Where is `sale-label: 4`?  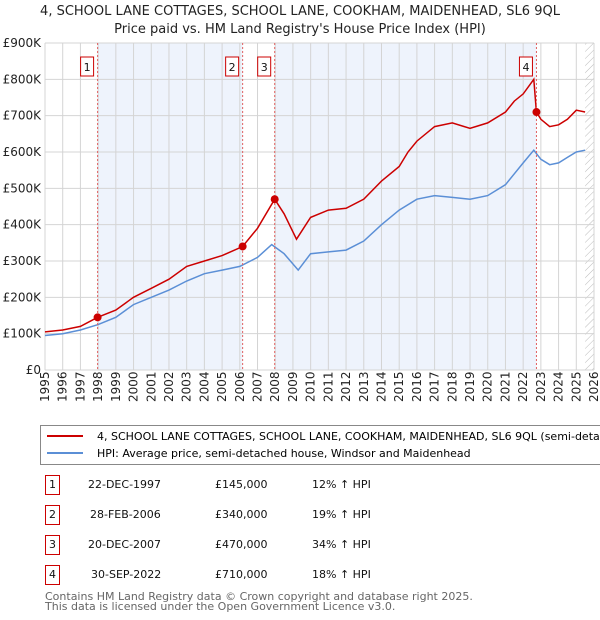 sale-label: 4 is located at coordinates (525, 67).